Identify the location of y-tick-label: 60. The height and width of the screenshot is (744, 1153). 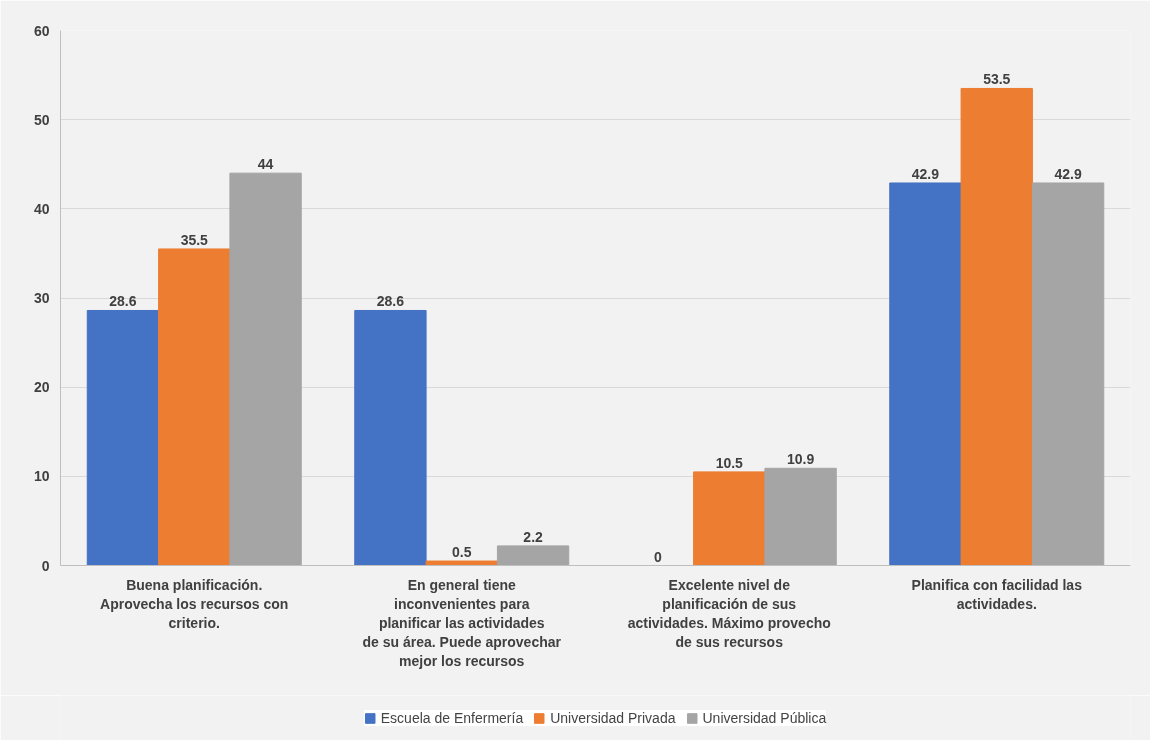
(41, 30).